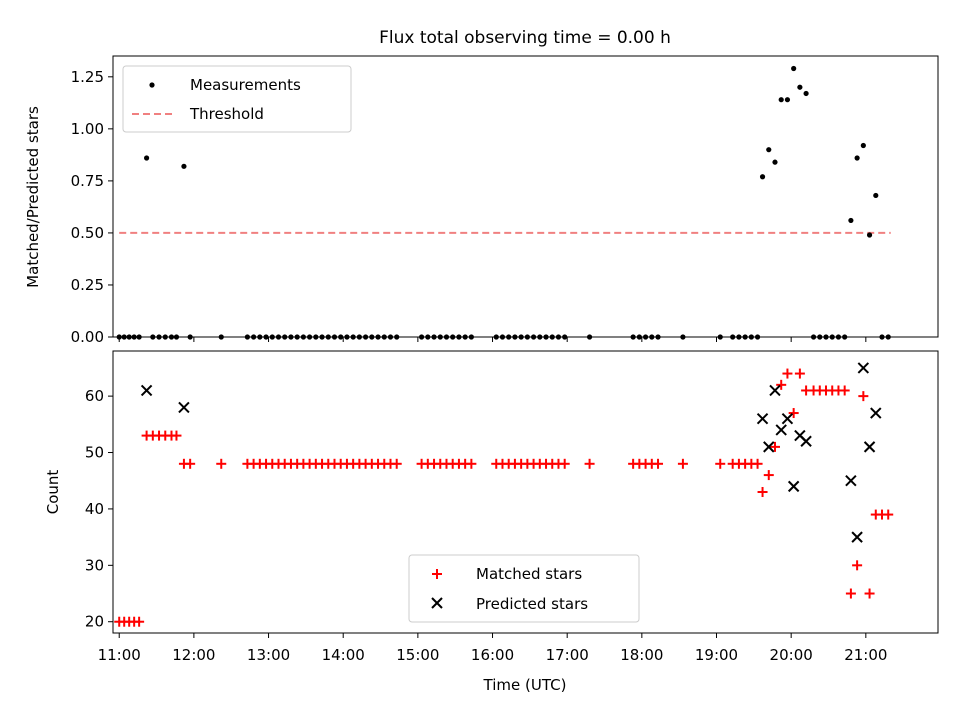  I want to click on top-y-tick-label: 1.00, so click(87, 129).